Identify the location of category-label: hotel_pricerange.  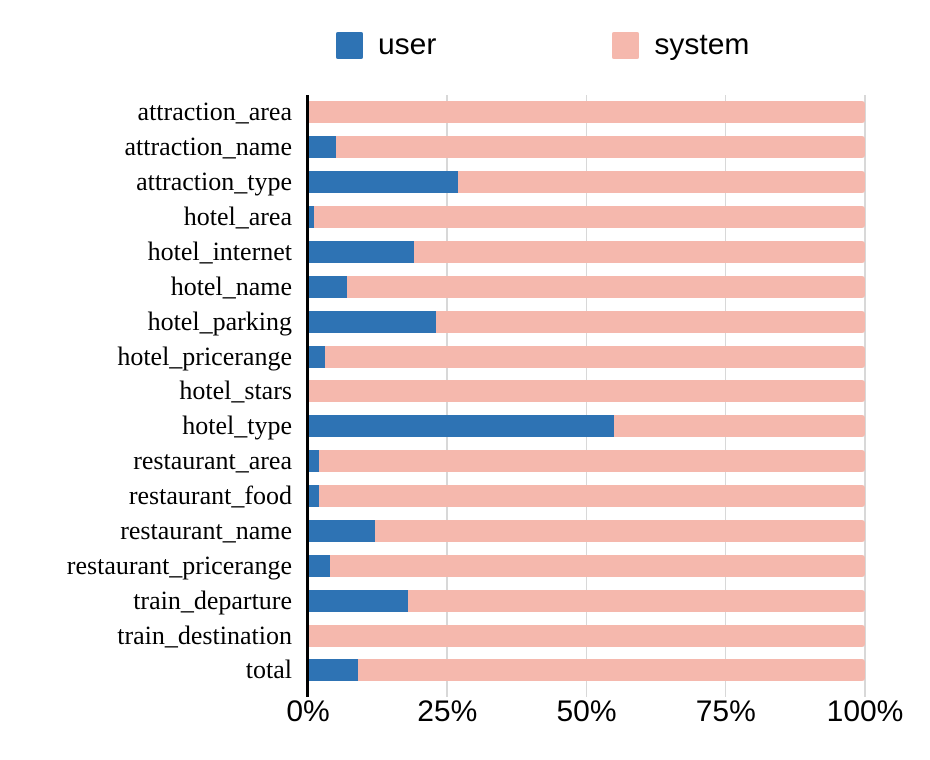
(204, 356).